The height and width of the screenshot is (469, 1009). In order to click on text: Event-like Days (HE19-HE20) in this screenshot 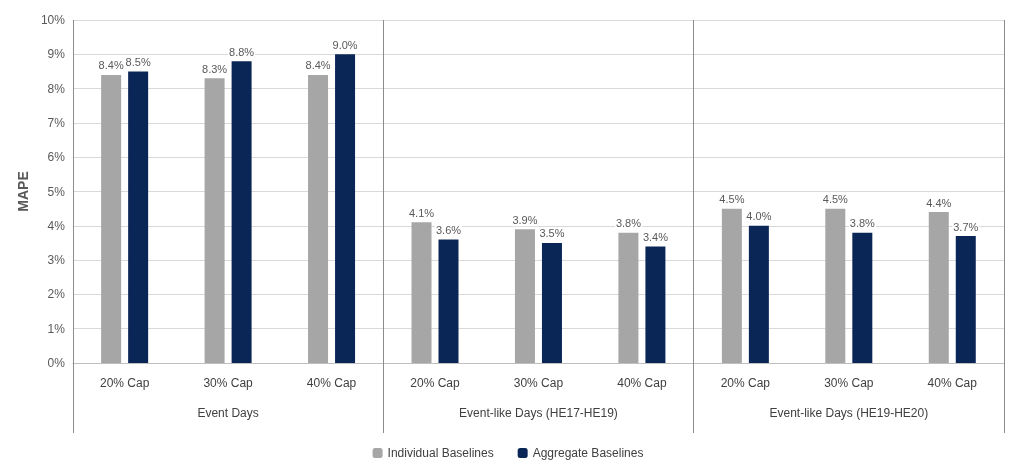, I will do `click(849, 413)`.